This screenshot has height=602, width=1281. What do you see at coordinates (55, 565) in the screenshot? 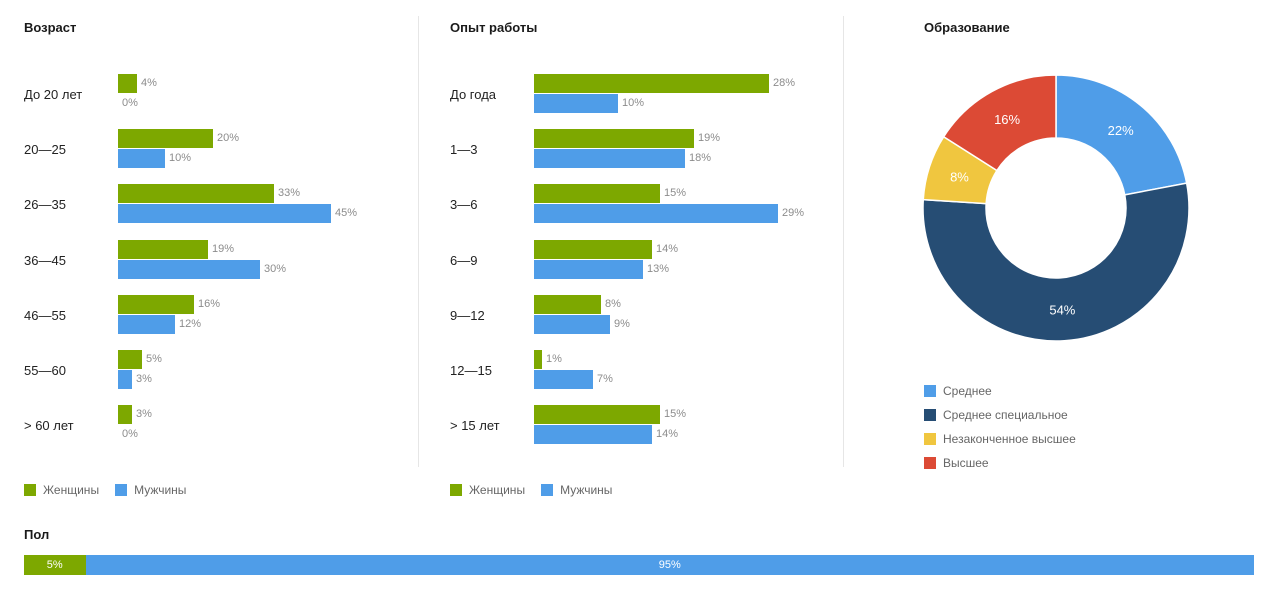
I see `gender-segment-women: 5%` at bounding box center [55, 565].